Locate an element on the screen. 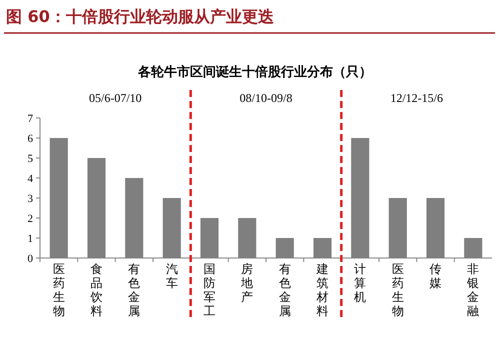  text: 05/6-07/10 is located at coordinates (115, 98).